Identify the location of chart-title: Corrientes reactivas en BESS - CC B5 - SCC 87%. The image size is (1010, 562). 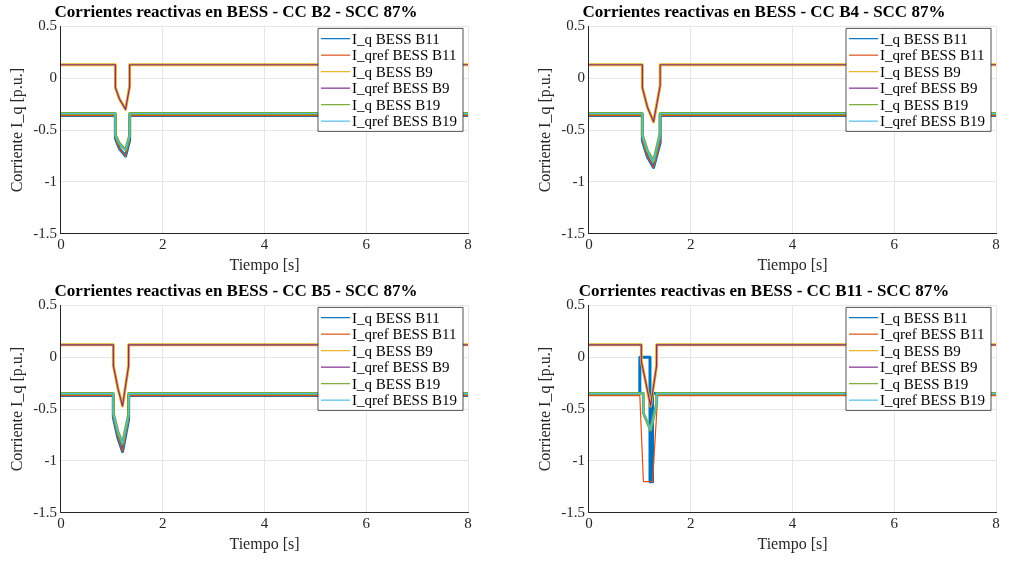
(236, 290).